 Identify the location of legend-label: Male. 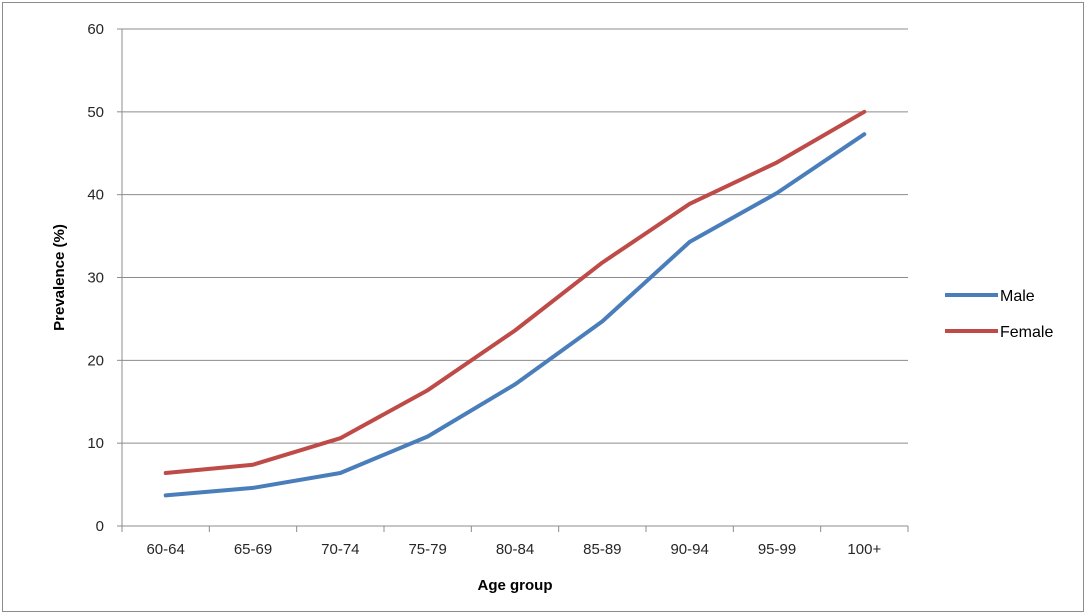
(1017, 296).